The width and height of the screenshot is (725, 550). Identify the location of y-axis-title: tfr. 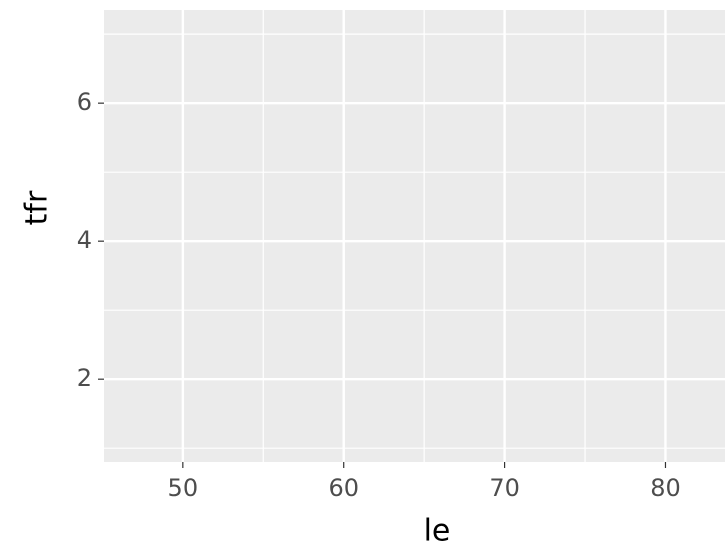
(37, 207).